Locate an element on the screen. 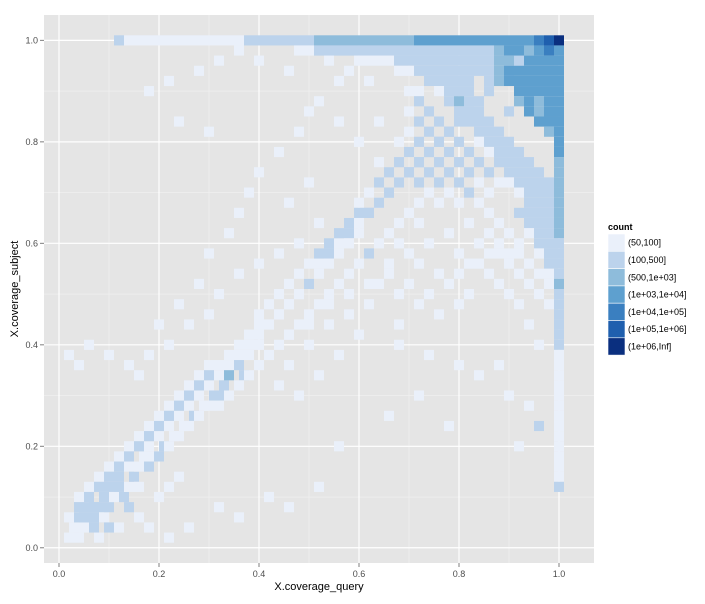 Image resolution: width=705 pixels, height=604 pixels. y-tick-label: 1.0 is located at coordinates (31, 40).